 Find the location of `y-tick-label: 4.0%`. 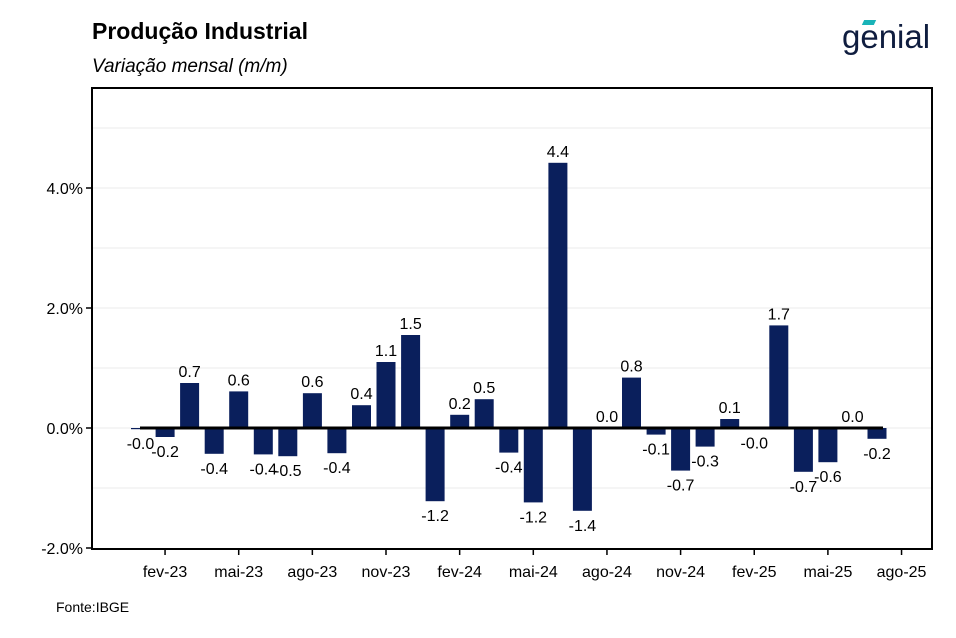

y-tick-label: 4.0% is located at coordinates (65, 189).